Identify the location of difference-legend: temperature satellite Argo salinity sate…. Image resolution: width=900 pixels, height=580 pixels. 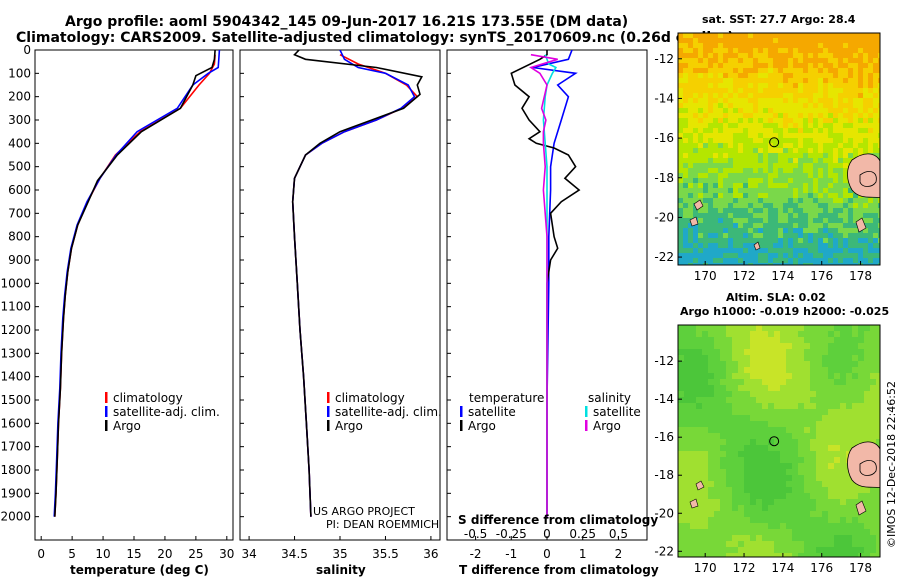
(550, 412).